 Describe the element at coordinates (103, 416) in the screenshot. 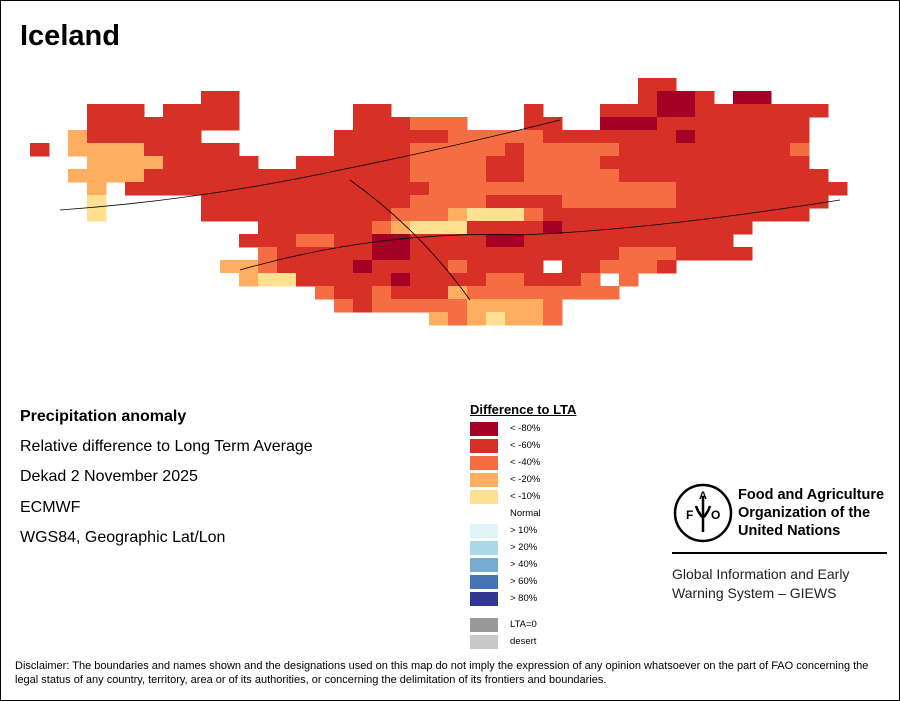

I see `info-heading: Precipitation anomaly` at that location.